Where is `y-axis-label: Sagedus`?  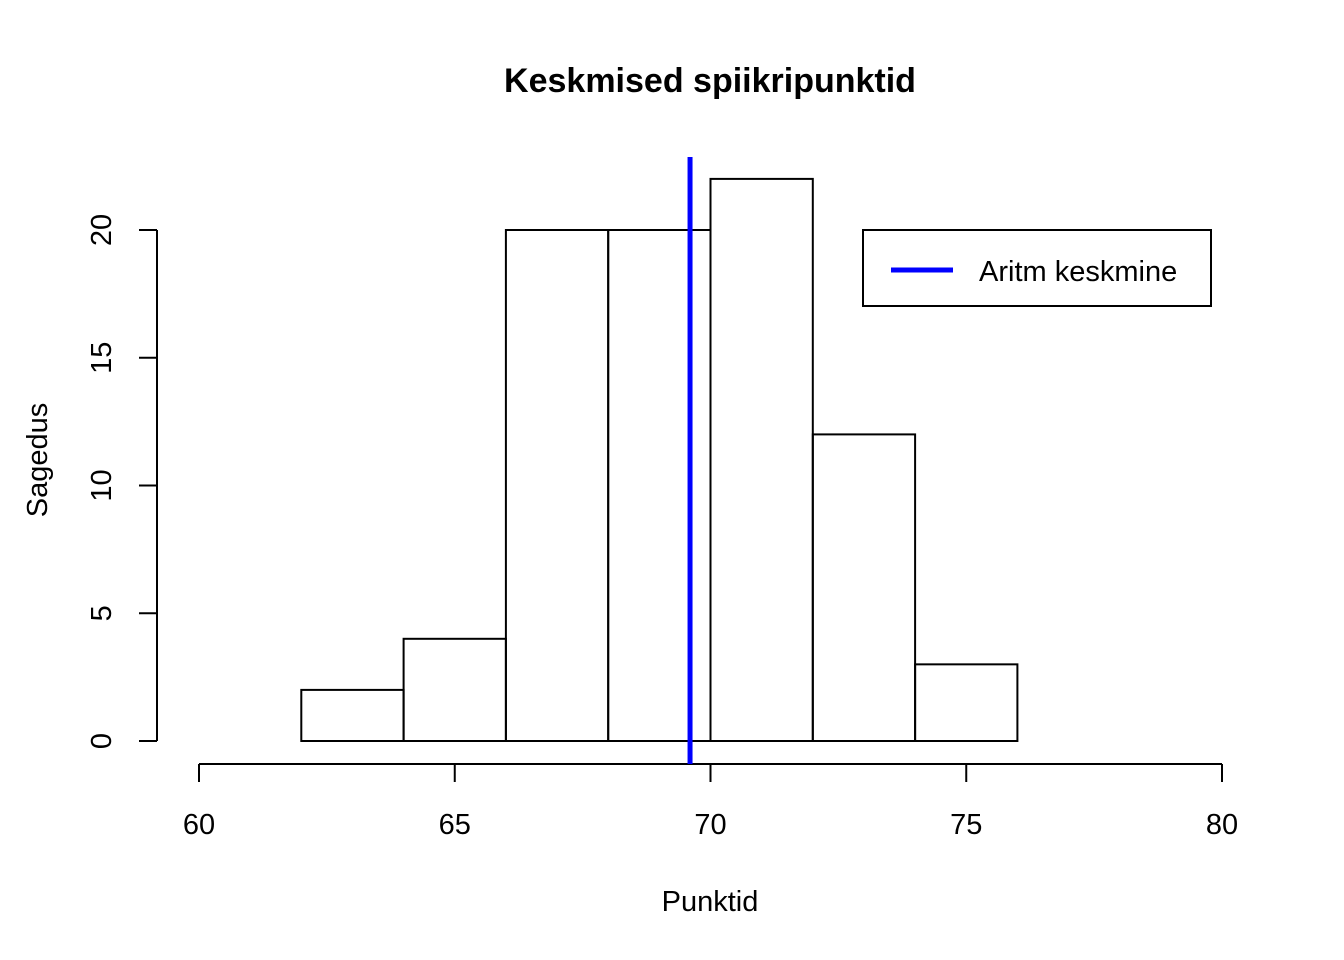 y-axis-label: Sagedus is located at coordinates (38, 460).